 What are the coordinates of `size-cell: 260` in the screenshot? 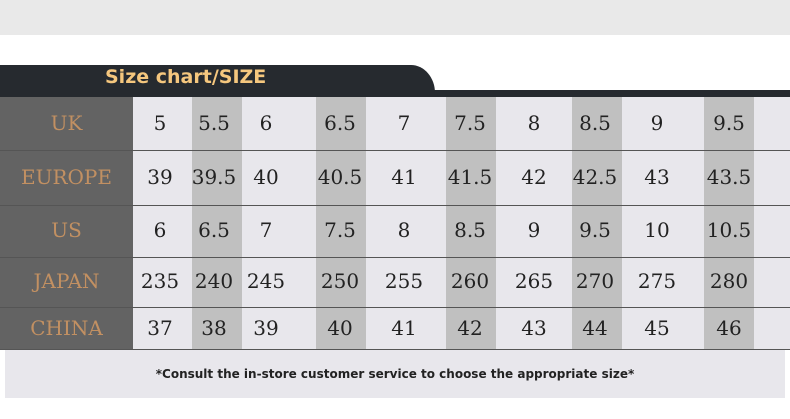 It's located at (470, 281).